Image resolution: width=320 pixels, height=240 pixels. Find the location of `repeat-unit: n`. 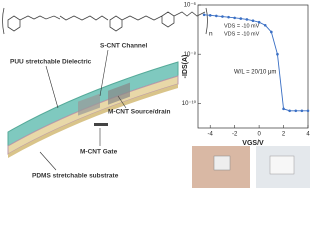

repeat-unit: n is located at coordinates (211, 34).